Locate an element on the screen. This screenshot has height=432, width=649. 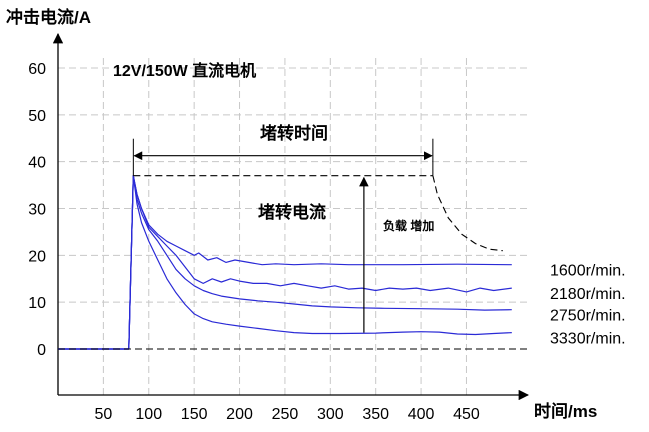
x-tick-label: 200 is located at coordinates (239, 414).